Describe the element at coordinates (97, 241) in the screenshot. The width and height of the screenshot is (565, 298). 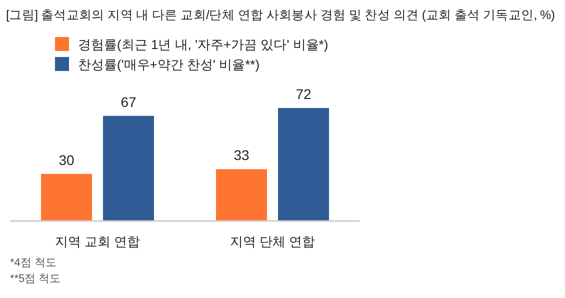
I see `x-tick-label: 지역 교회 연합` at that location.